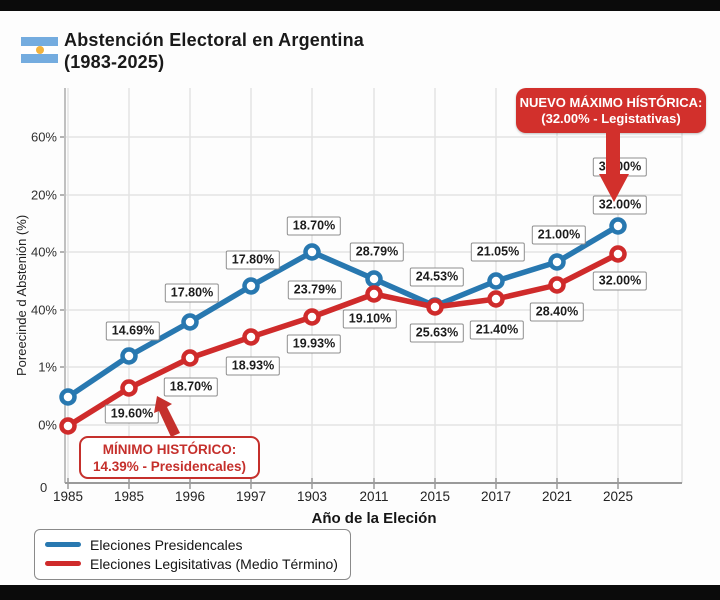 This screenshot has width=720, height=600. What do you see at coordinates (214, 40) in the screenshot?
I see `page-title-line1: Abstención Electoral en Argentina` at bounding box center [214, 40].